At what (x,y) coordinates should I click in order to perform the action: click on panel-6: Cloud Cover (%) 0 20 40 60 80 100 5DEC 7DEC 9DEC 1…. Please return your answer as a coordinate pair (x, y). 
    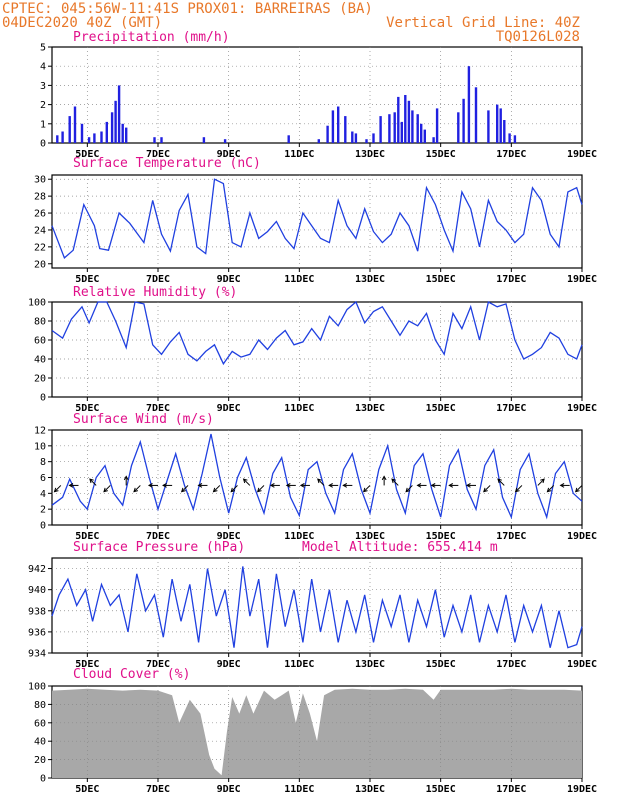
    Looking at the image, I should click on (312, 731).